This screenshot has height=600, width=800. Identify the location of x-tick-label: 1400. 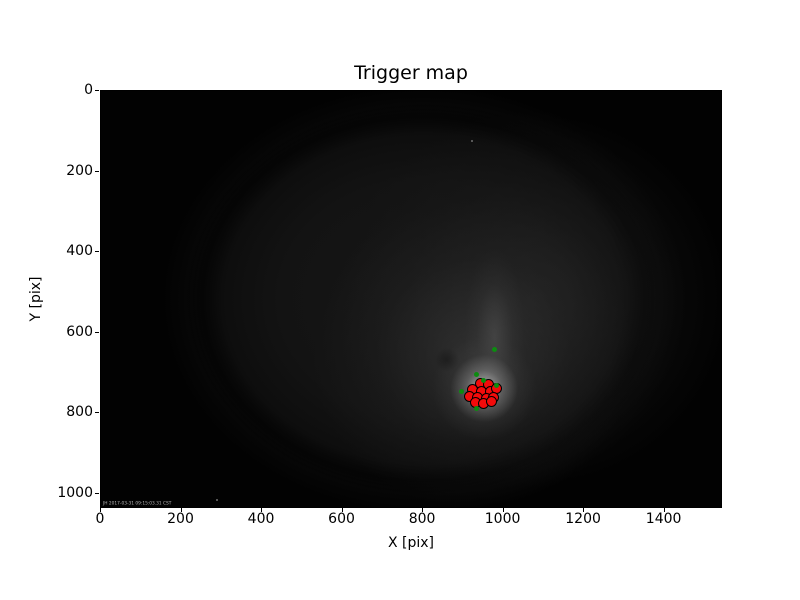
(663, 519).